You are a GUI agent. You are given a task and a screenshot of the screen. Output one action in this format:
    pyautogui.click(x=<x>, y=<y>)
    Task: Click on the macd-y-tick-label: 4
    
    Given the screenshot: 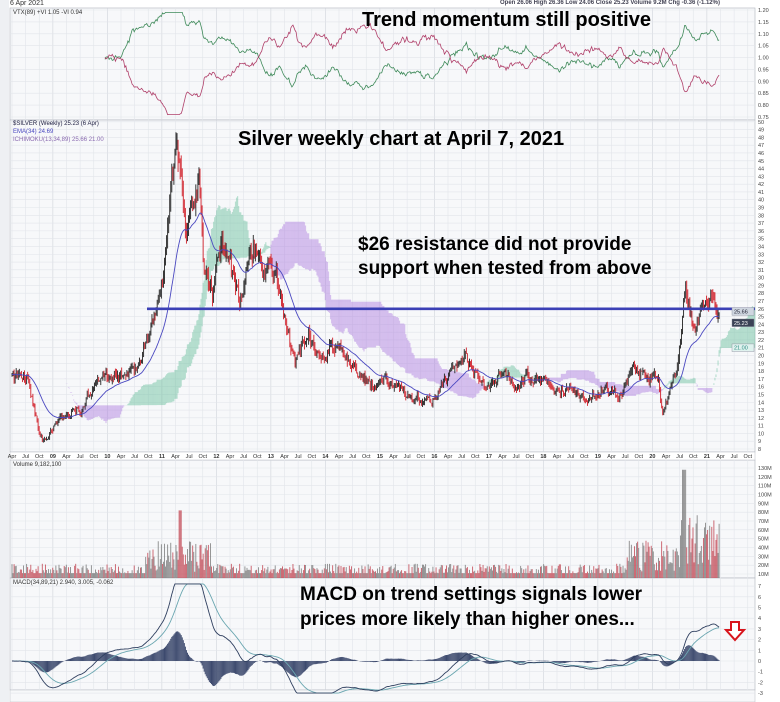 What is the action you would take?
    pyautogui.click(x=759, y=619)
    